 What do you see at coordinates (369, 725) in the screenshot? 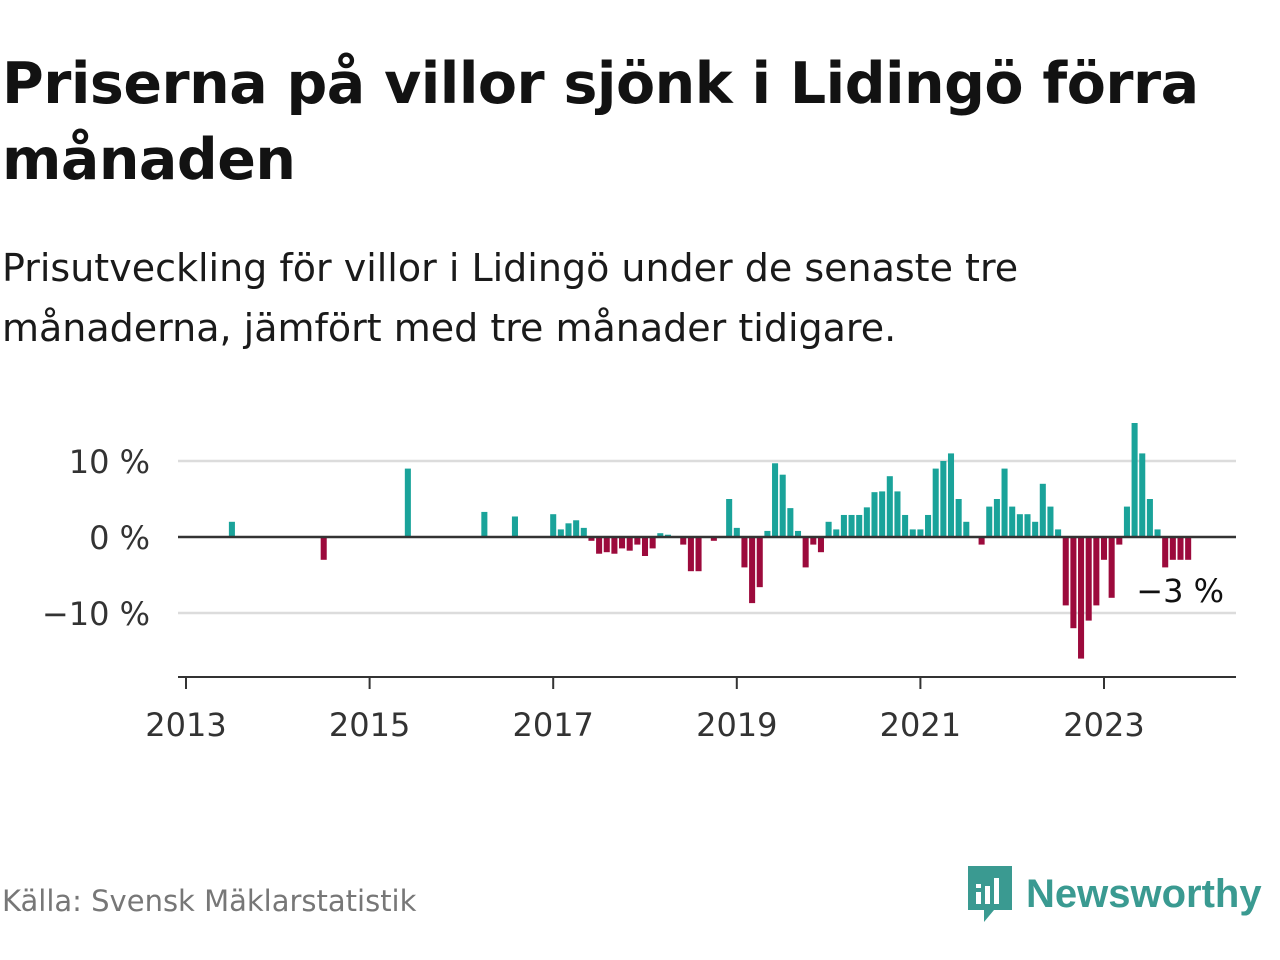
I see `x-tick-label: 2015` at bounding box center [369, 725].